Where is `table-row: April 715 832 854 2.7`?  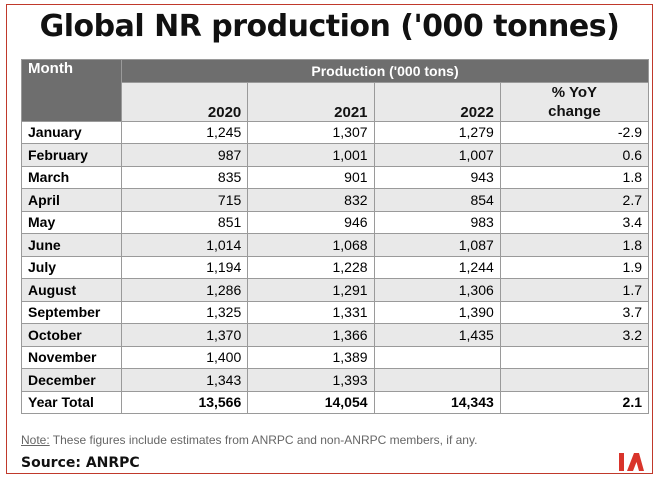
table-row: April 715 832 854 2.7 is located at coordinates (335, 200).